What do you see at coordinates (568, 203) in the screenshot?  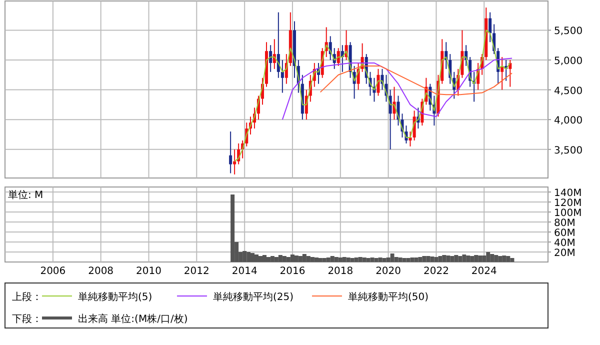 I see `y-tick-label: 120M` at bounding box center [568, 203].